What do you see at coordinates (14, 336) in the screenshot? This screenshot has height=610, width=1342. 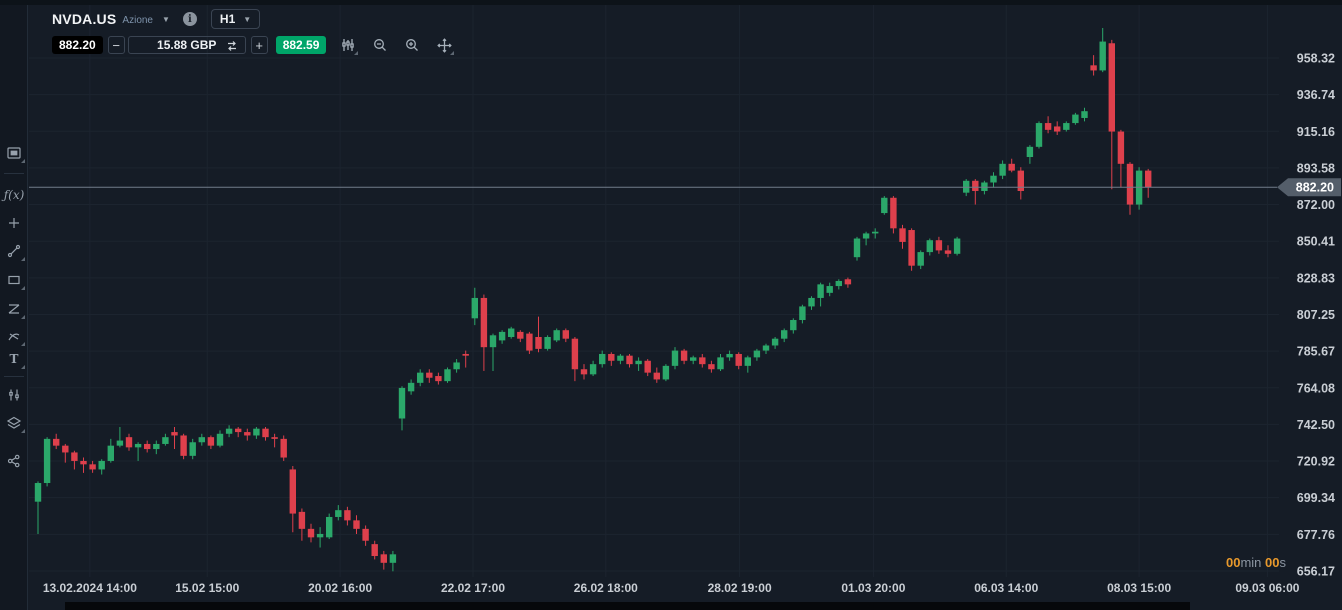 I see `curve-tool-icon` at bounding box center [14, 336].